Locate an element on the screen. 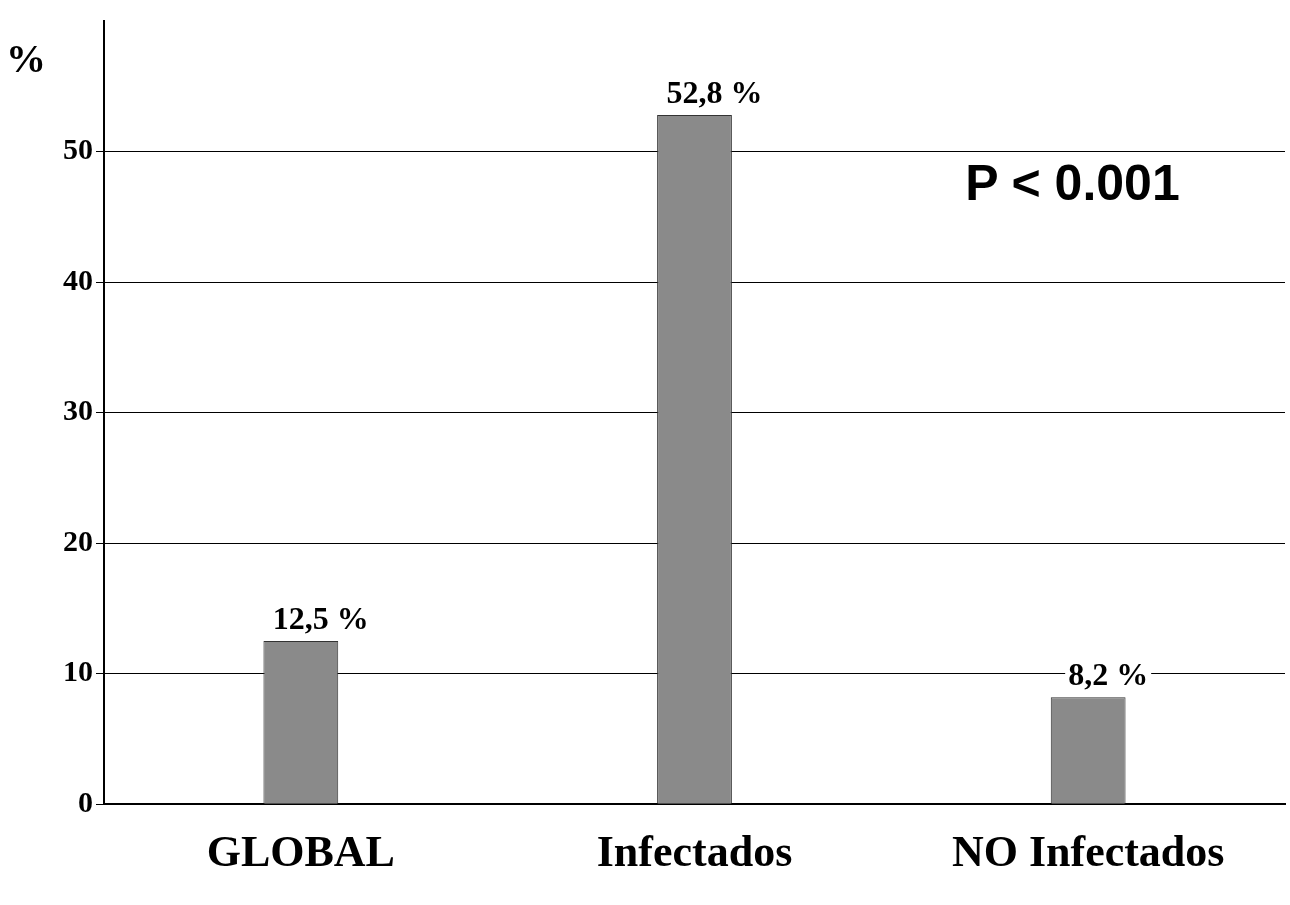 The width and height of the screenshot is (1290, 905). data-label: 52,8 % is located at coordinates (714, 92).